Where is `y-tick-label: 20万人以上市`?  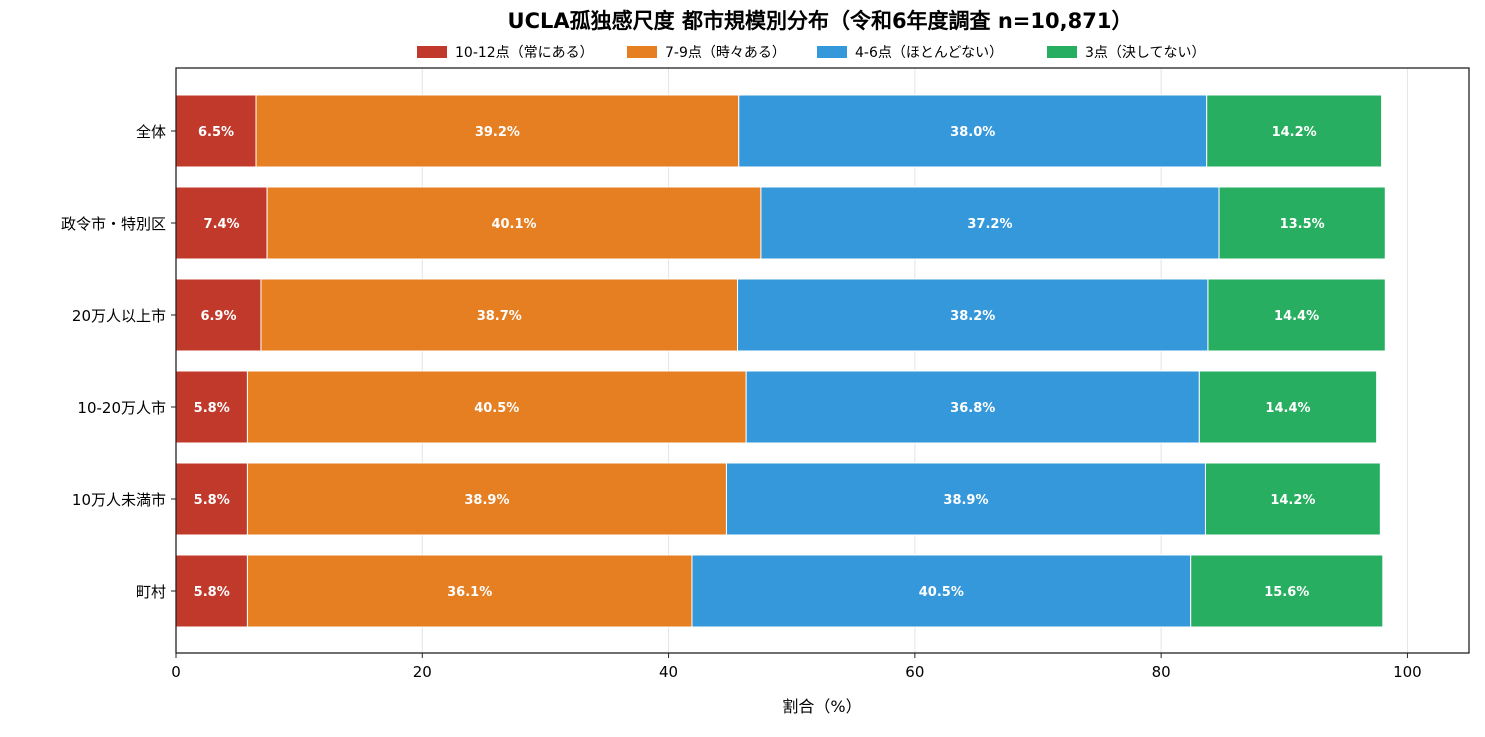 y-tick-label: 20万人以上市 is located at coordinates (119, 316).